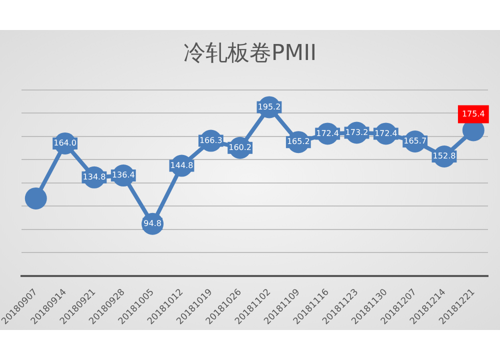 Image resolution: width=500 pixels, height=362 pixels. I want to click on data-label: 160.2, so click(240, 147).